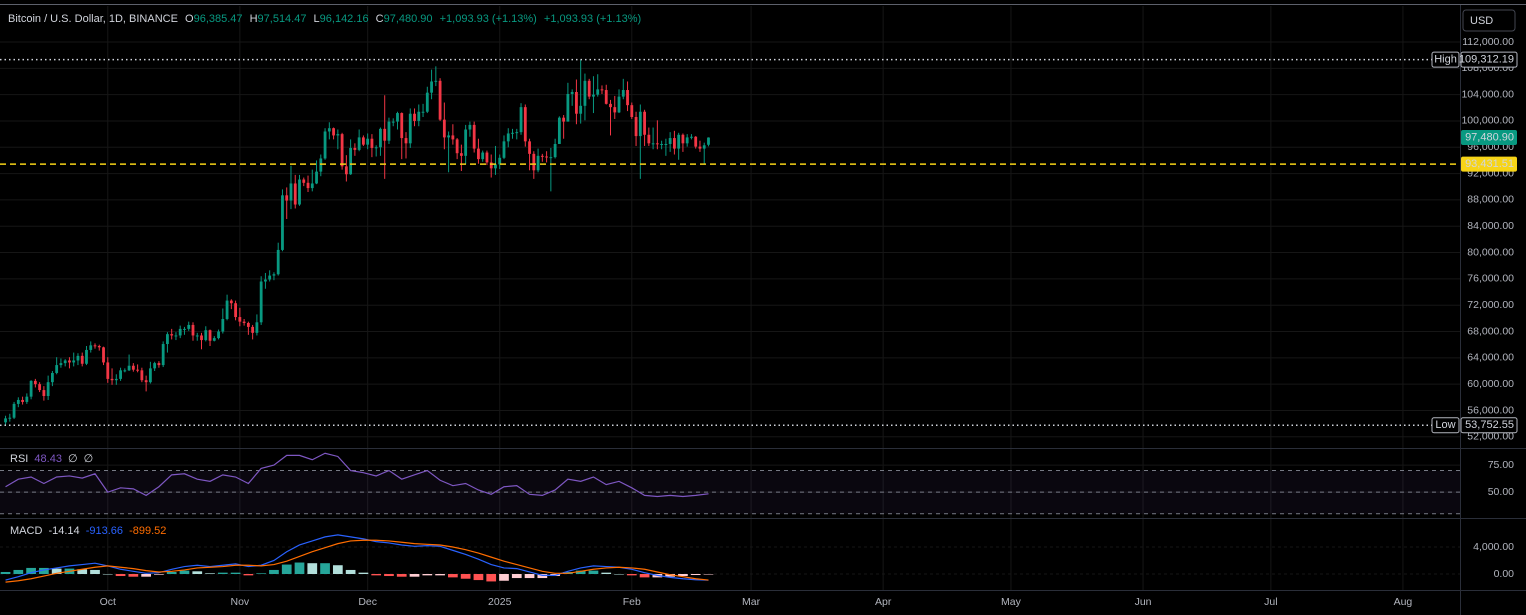 This screenshot has width=1526, height=615. I want to click on macd-name: MACD, so click(26, 531).